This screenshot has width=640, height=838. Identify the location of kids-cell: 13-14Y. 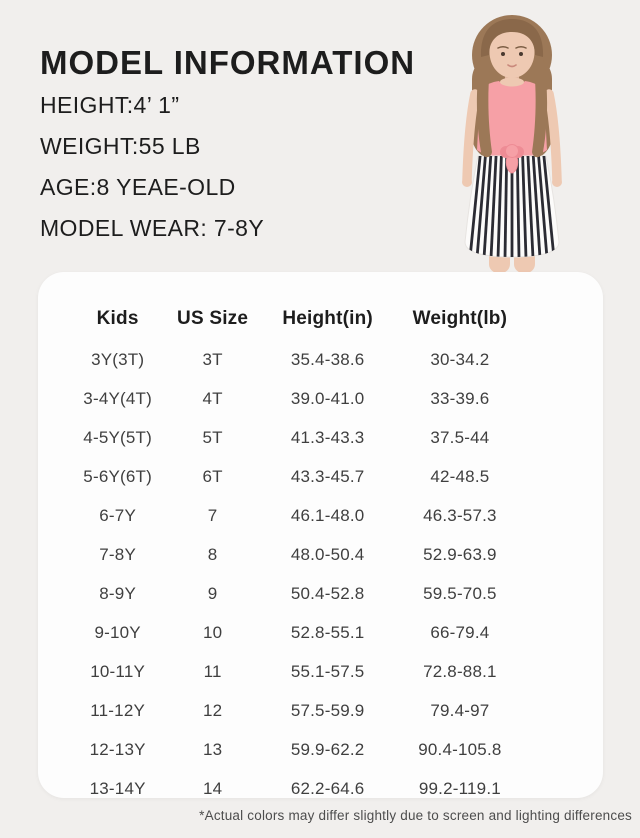
(117, 788).